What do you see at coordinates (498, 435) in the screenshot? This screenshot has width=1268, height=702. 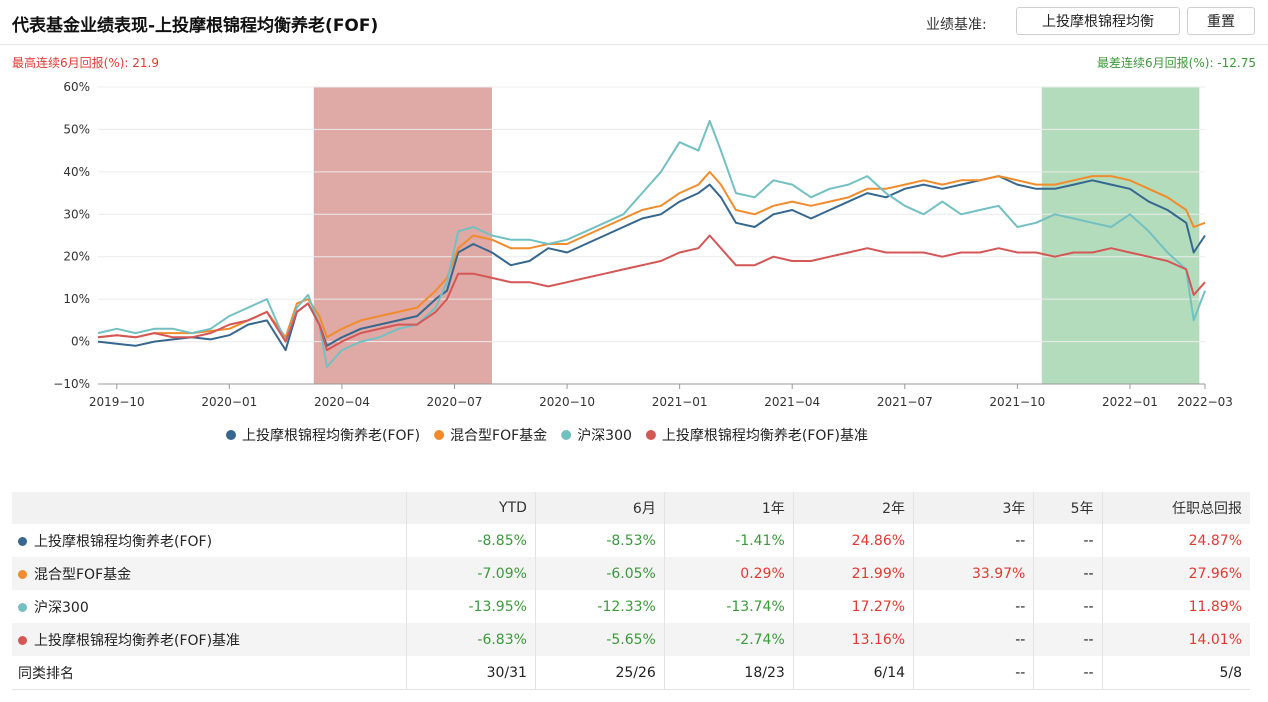 I see `legend-label-1: 混合型FOF基金` at bounding box center [498, 435].